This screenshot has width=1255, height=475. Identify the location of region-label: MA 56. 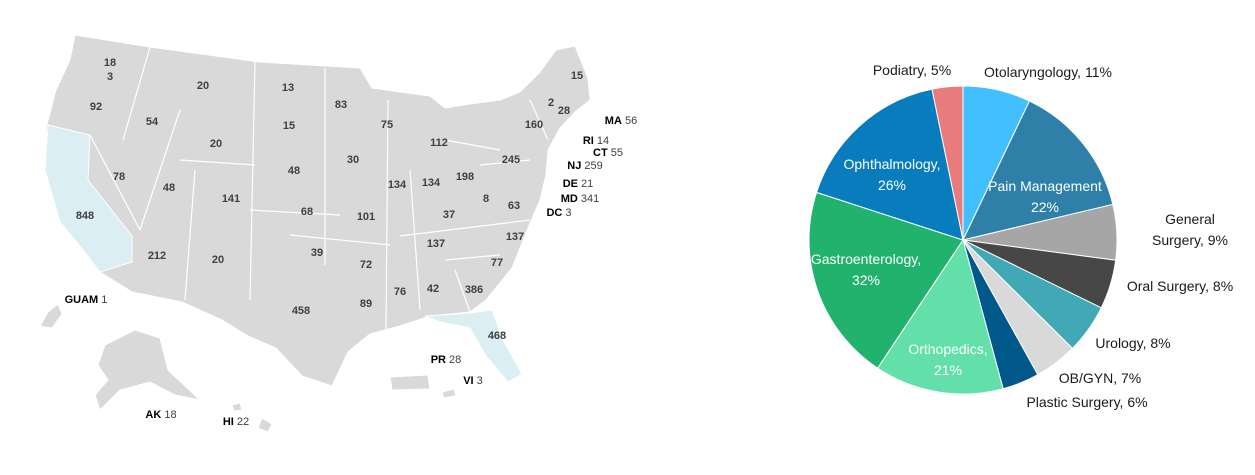
(621, 121).